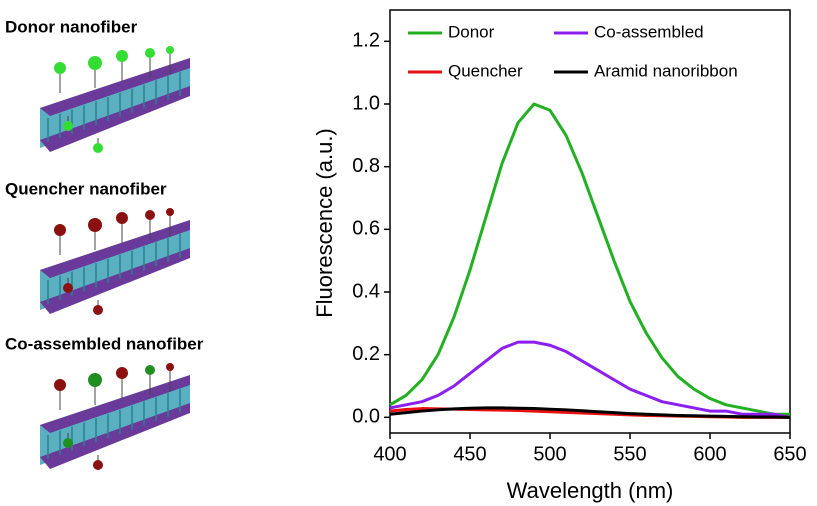 This screenshot has height=506, width=817. Describe the element at coordinates (485, 70) in the screenshot. I see `legend-label: Quencher` at that location.